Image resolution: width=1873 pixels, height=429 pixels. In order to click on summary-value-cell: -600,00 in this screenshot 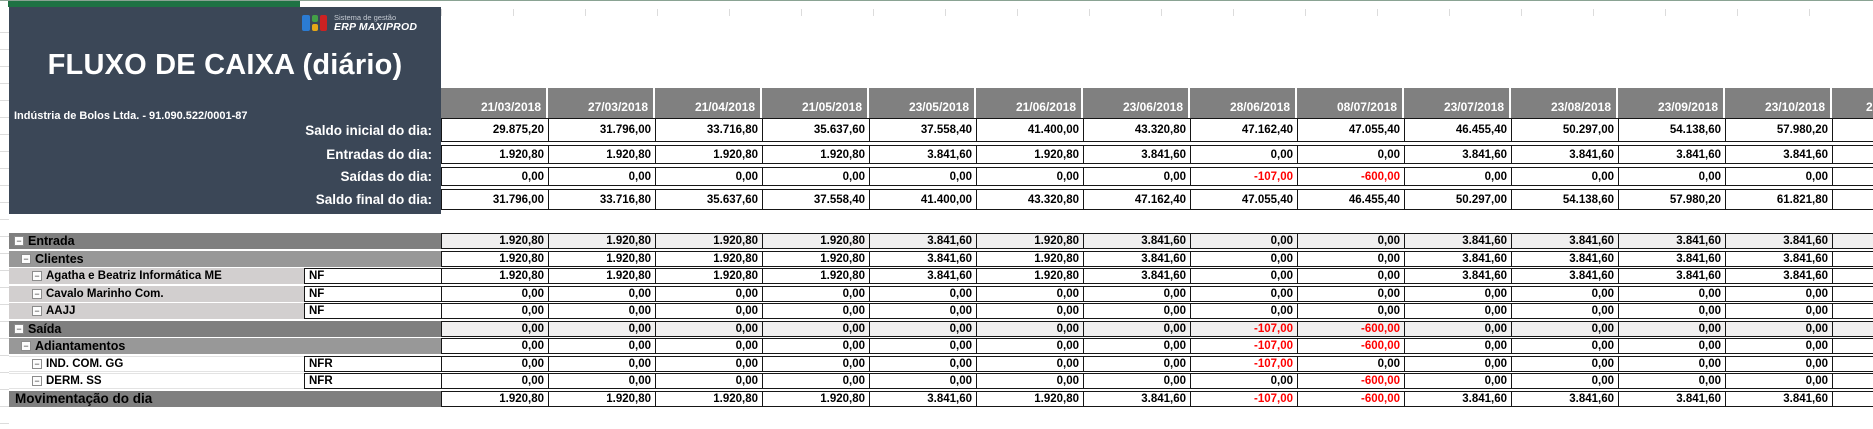, I will do `click(1351, 176)`.